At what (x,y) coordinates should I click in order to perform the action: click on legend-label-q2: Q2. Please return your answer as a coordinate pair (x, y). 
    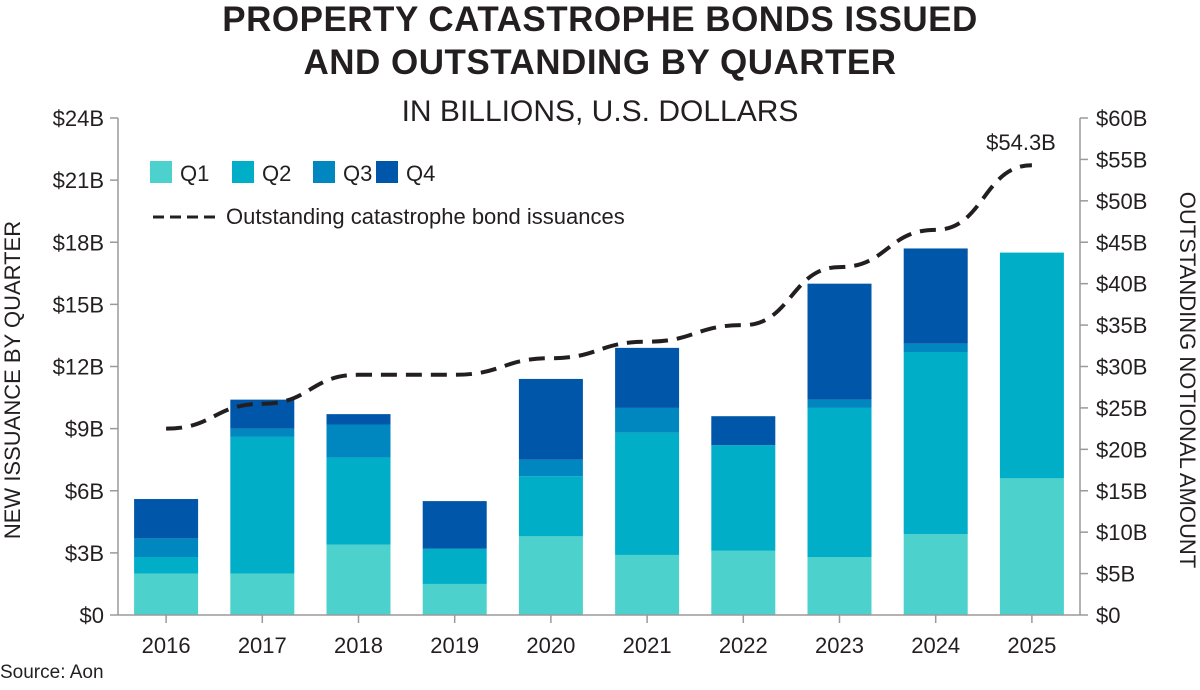
    Looking at the image, I should click on (276, 173).